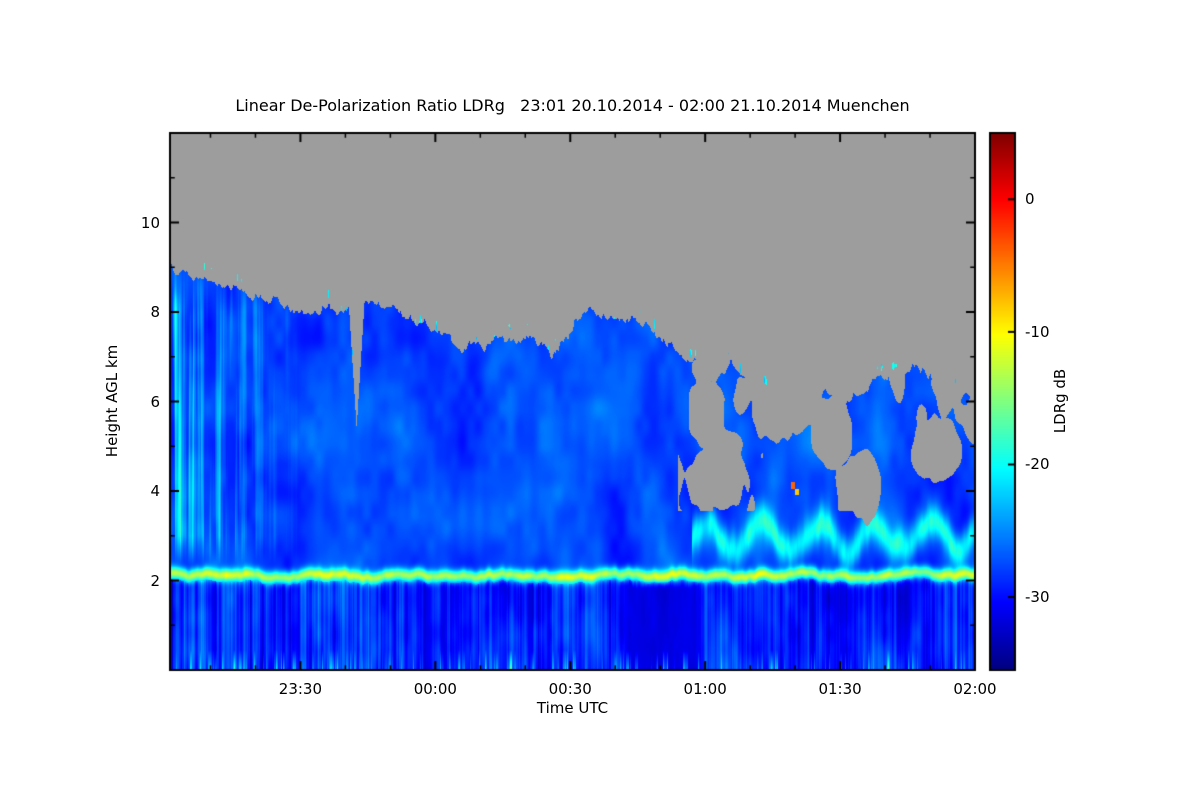 This screenshot has width=1200, height=800. I want to click on colorbar-tick-label: -10, so click(1037, 331).